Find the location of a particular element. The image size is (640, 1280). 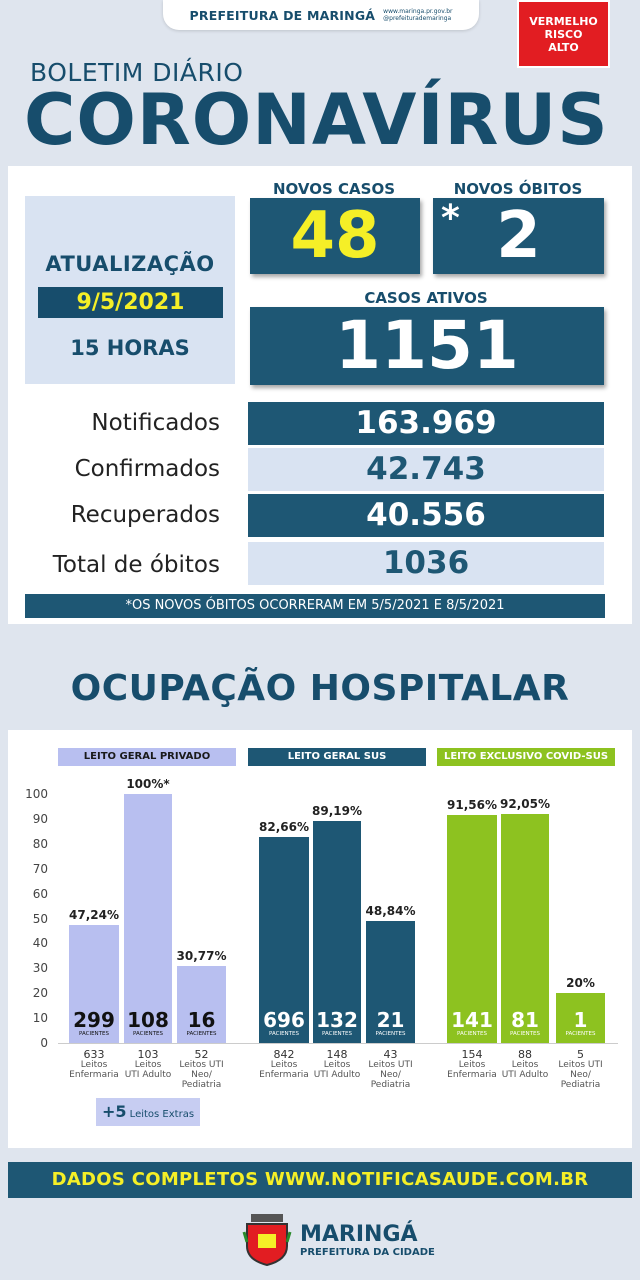

main-title: CORONAVÍRUS is located at coordinates (316, 120).